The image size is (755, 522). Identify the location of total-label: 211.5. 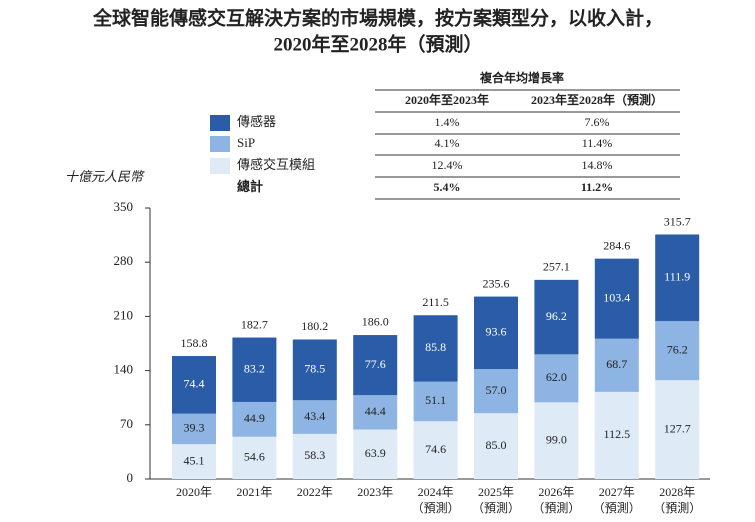
(435, 302).